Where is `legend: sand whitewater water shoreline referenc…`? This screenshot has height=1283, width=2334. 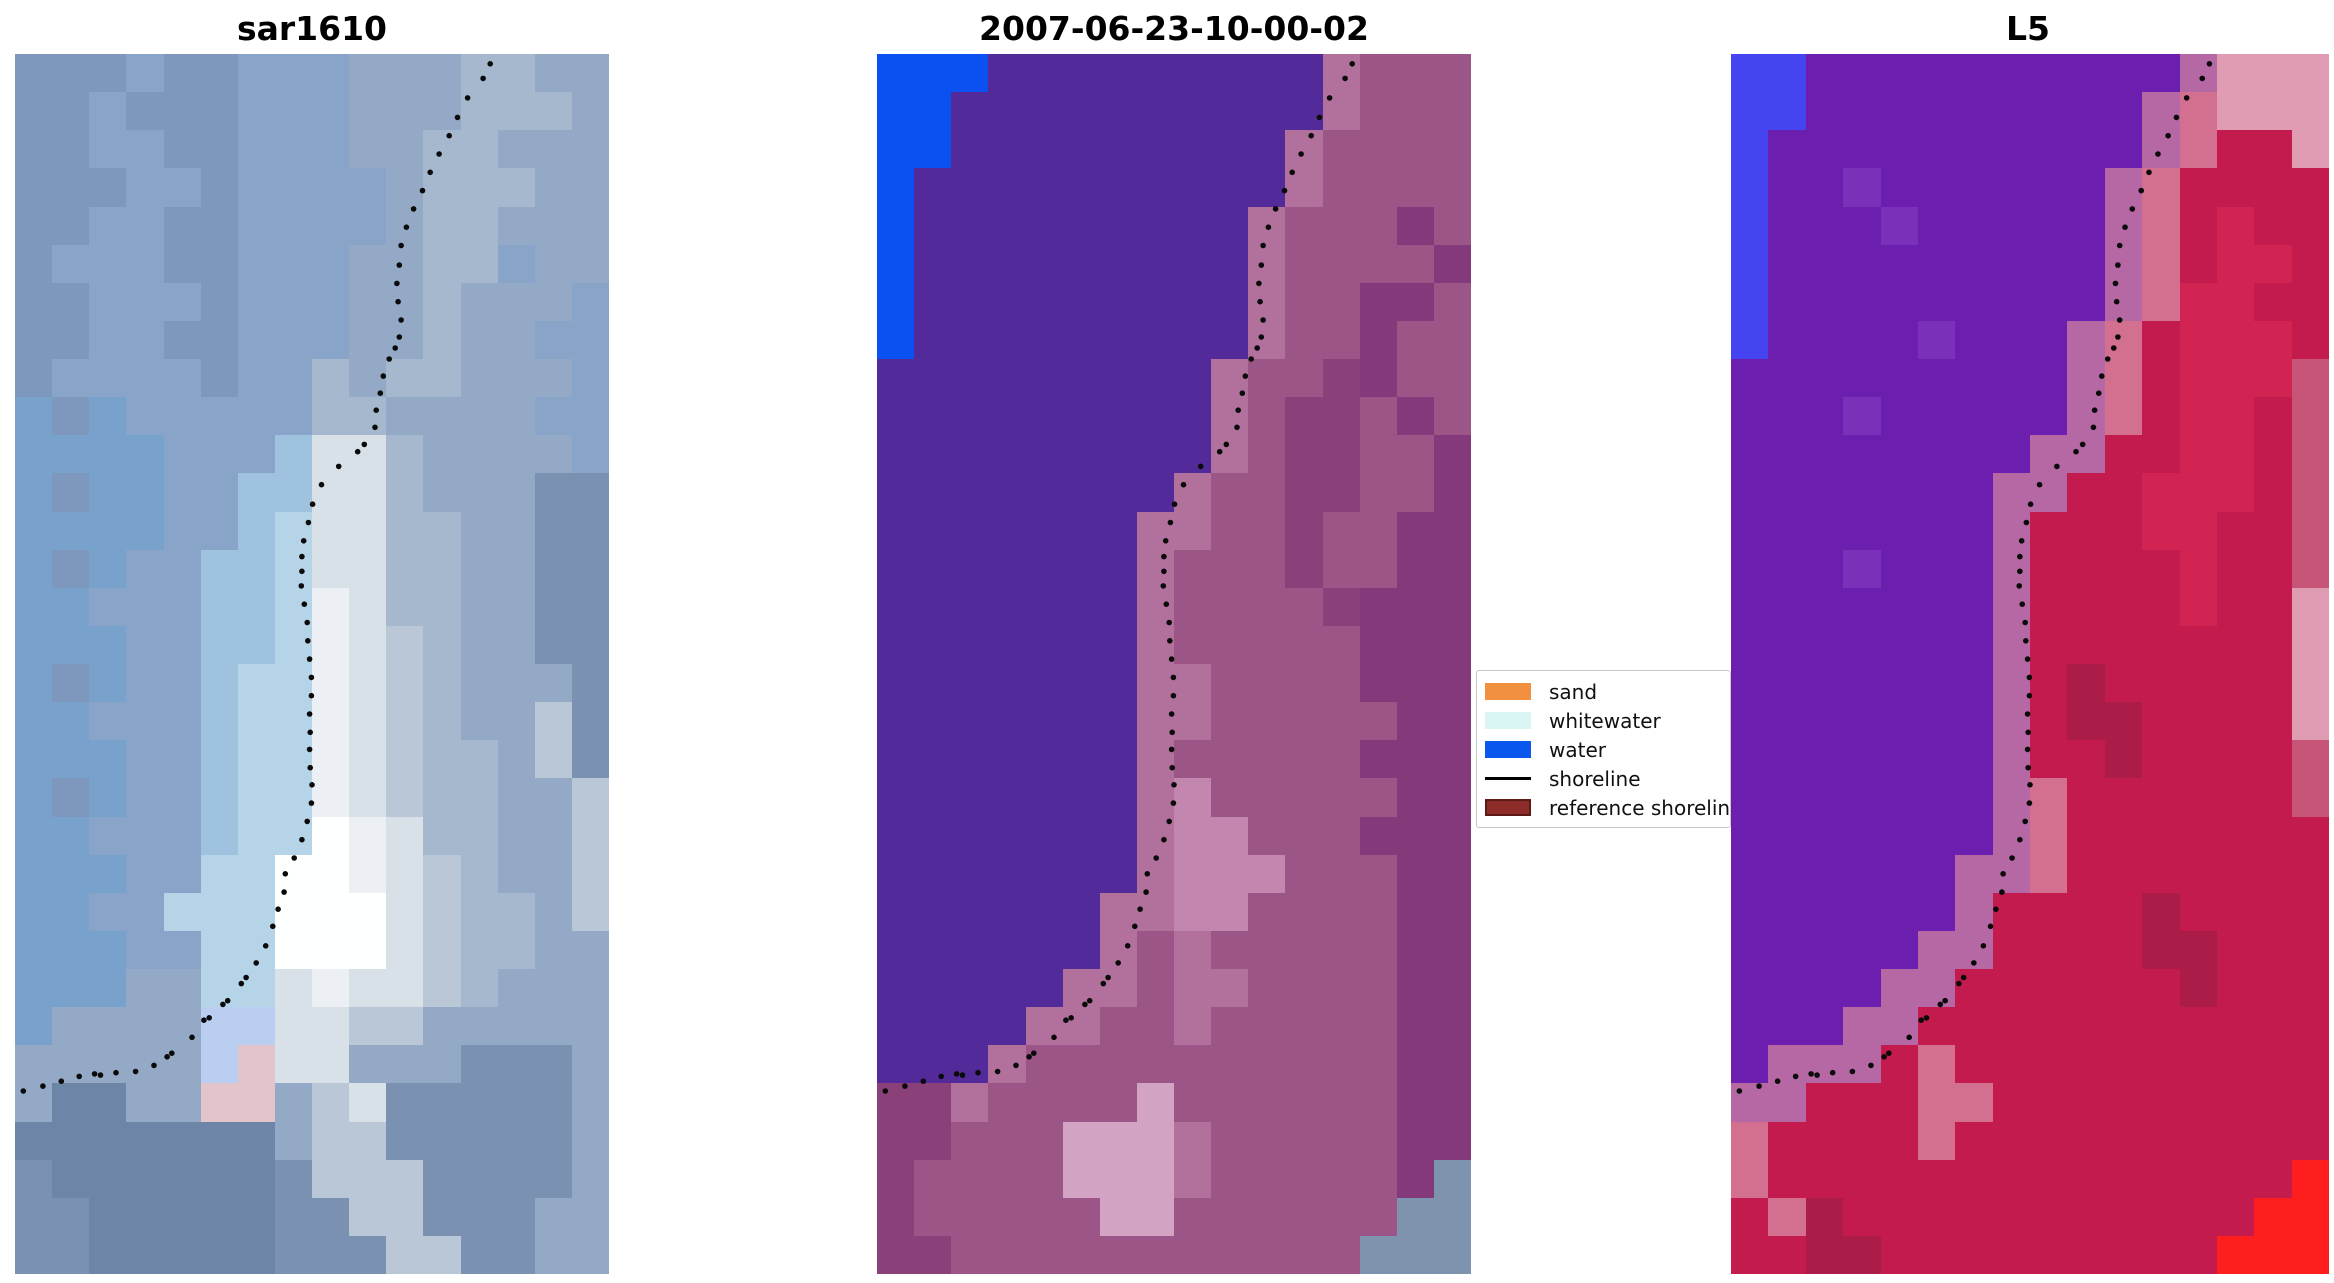
legend: sand whitewater water shoreline referenc… is located at coordinates (1603, 749).